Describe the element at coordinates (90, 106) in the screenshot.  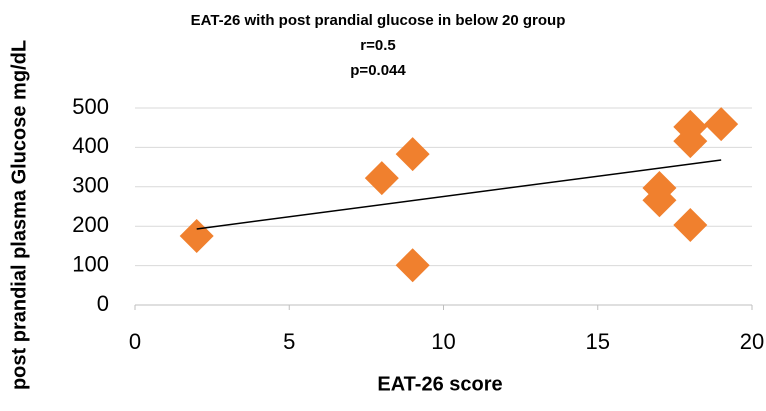
I see `y-tick-label: 500` at that location.